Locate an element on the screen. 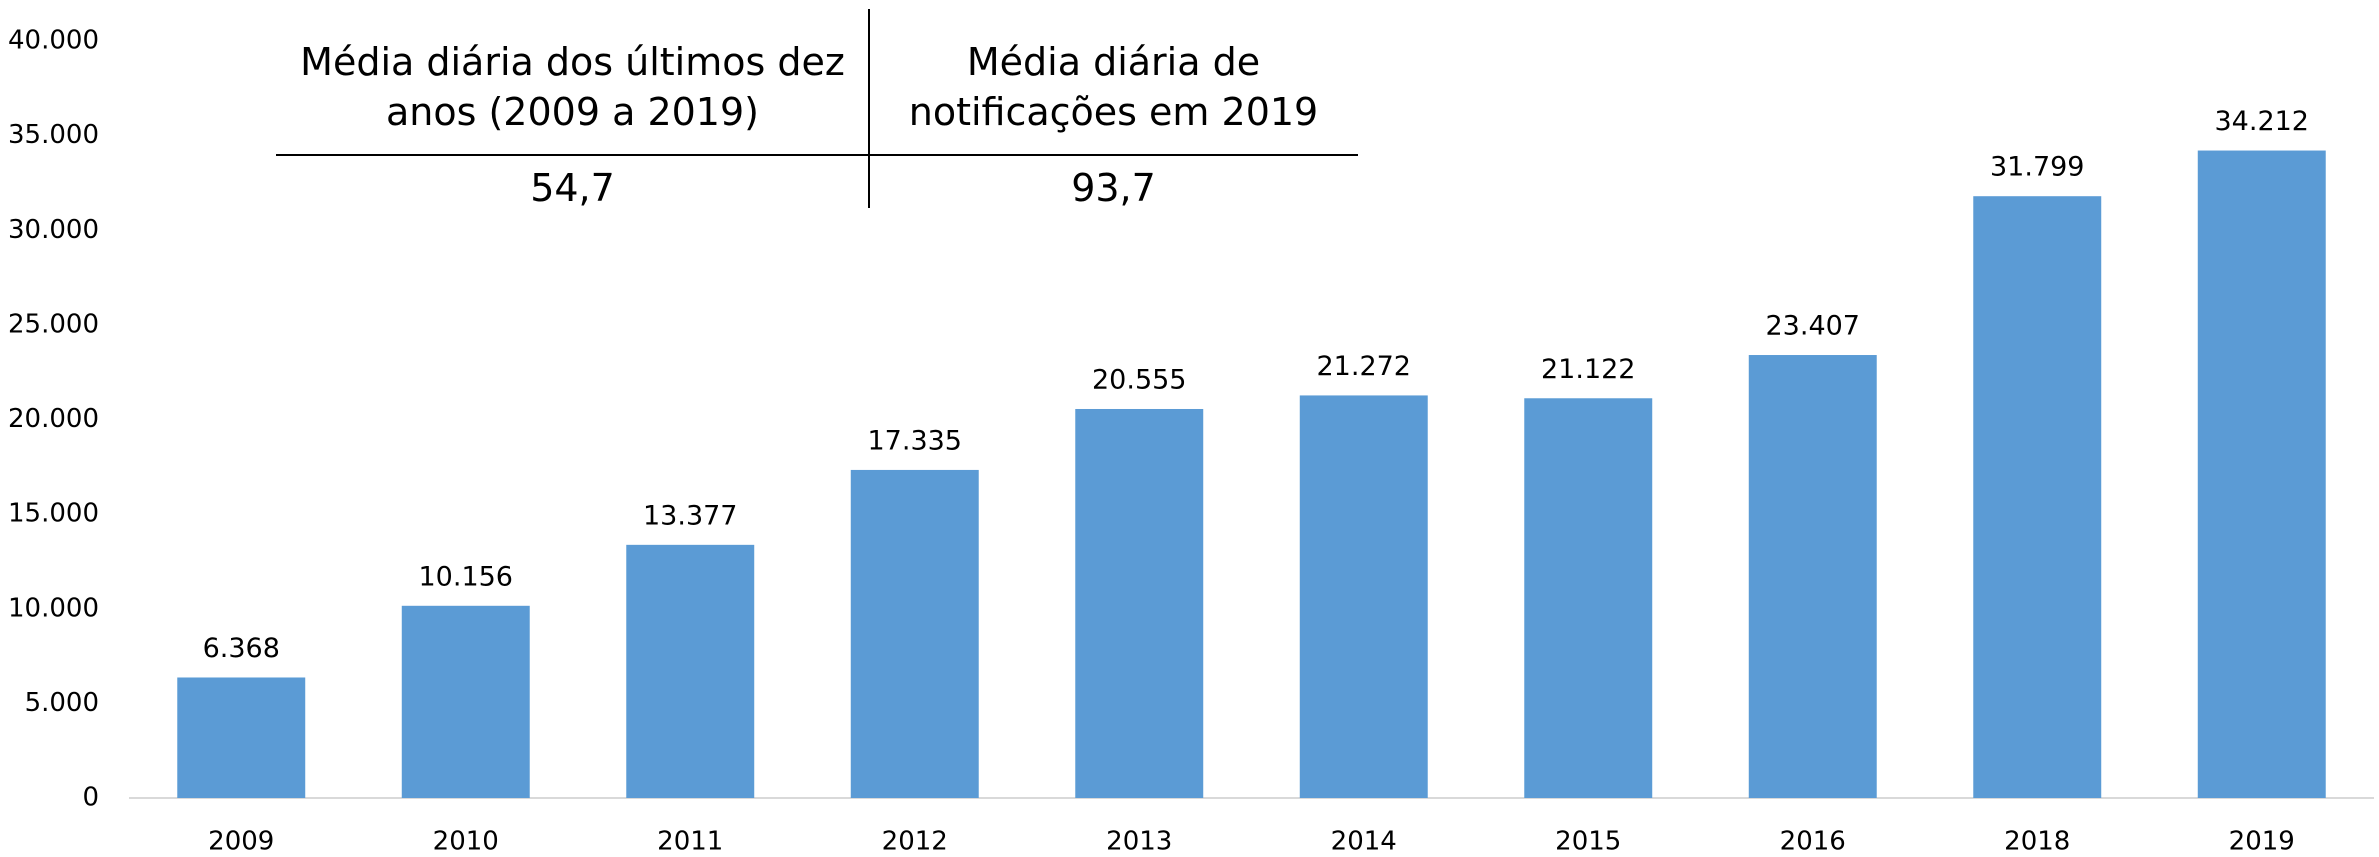 The height and width of the screenshot is (857, 2379). data-label: 20.555 is located at coordinates (1139, 379).